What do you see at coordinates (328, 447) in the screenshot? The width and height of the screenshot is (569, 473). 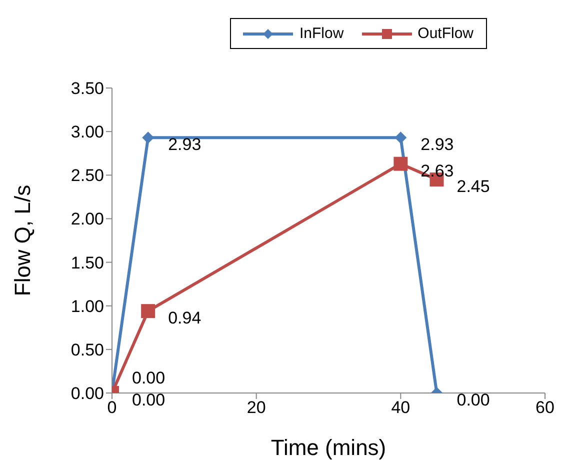 I see `x-axis-title: Time (mins)` at bounding box center [328, 447].